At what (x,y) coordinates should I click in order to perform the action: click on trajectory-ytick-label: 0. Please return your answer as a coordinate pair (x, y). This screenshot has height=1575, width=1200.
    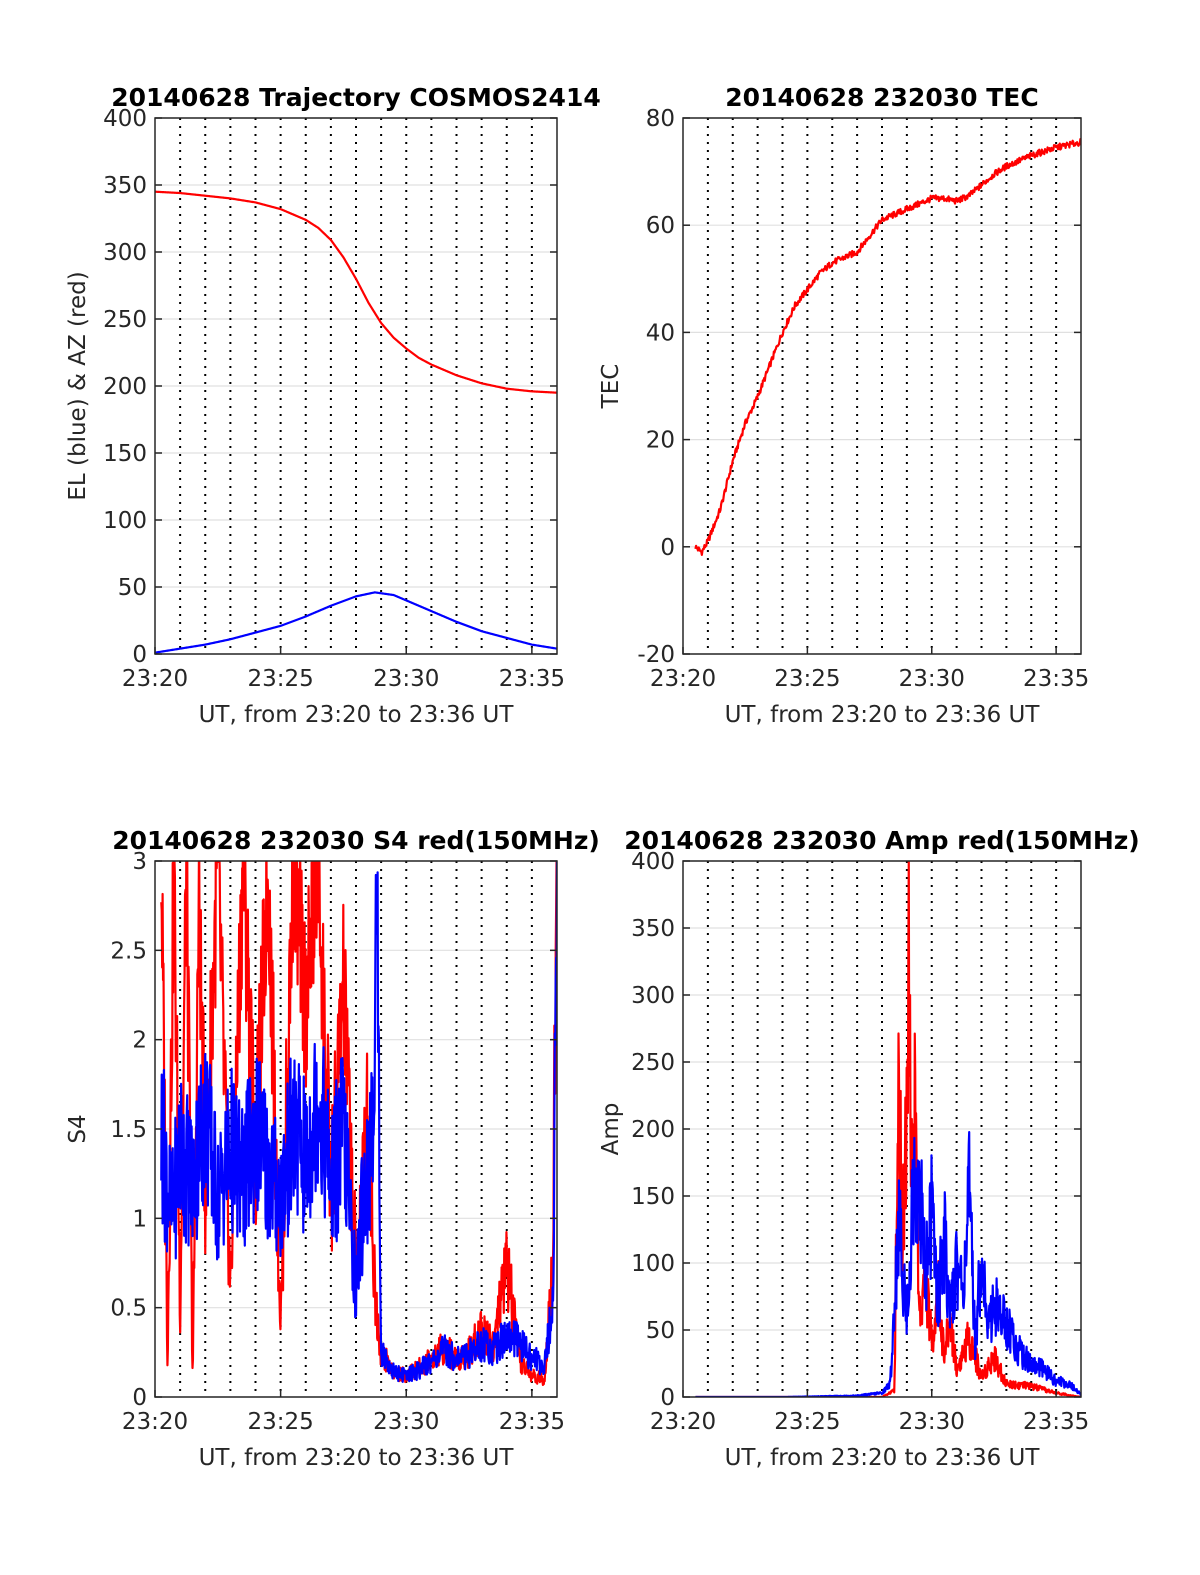
    Looking at the image, I should click on (139, 655).